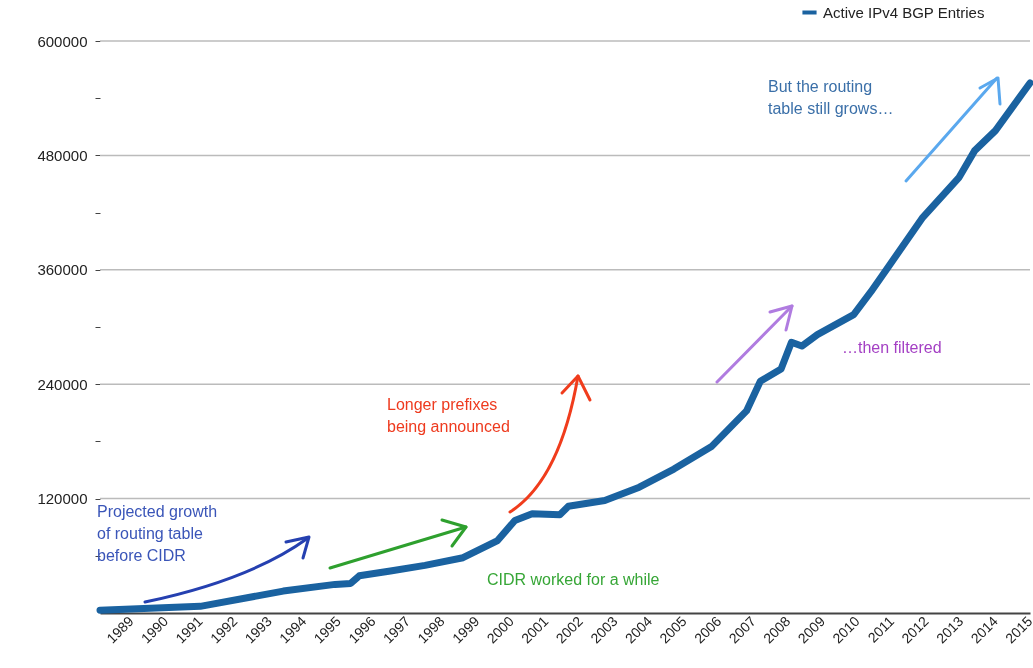 This screenshot has height=668, width=1033. Describe the element at coordinates (904, 12) in the screenshot. I see `legend-label: Active IPv4 BGP Entries` at that location.